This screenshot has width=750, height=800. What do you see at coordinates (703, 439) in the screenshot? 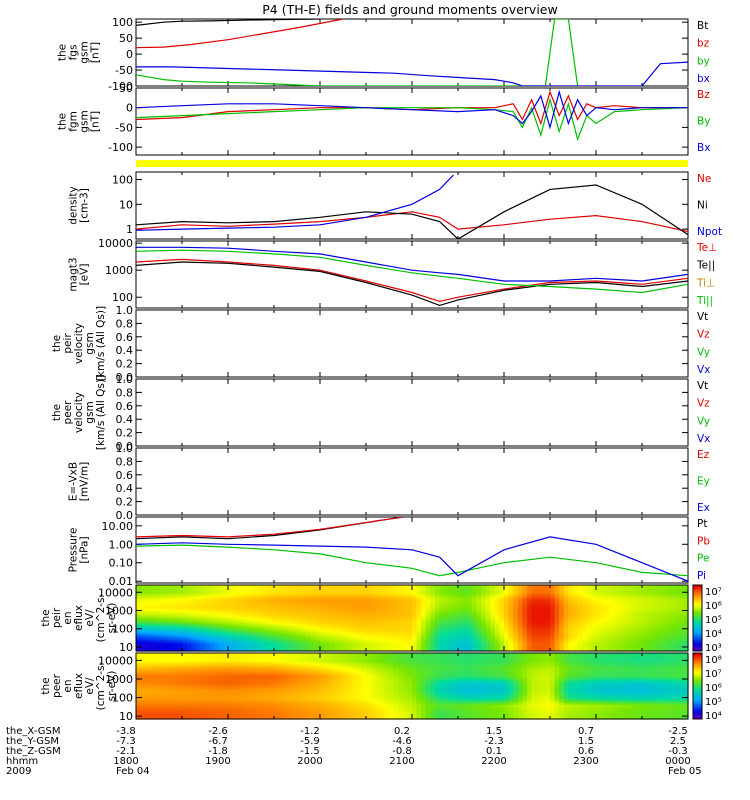
I see `legend-item: Vx` at bounding box center [703, 439].